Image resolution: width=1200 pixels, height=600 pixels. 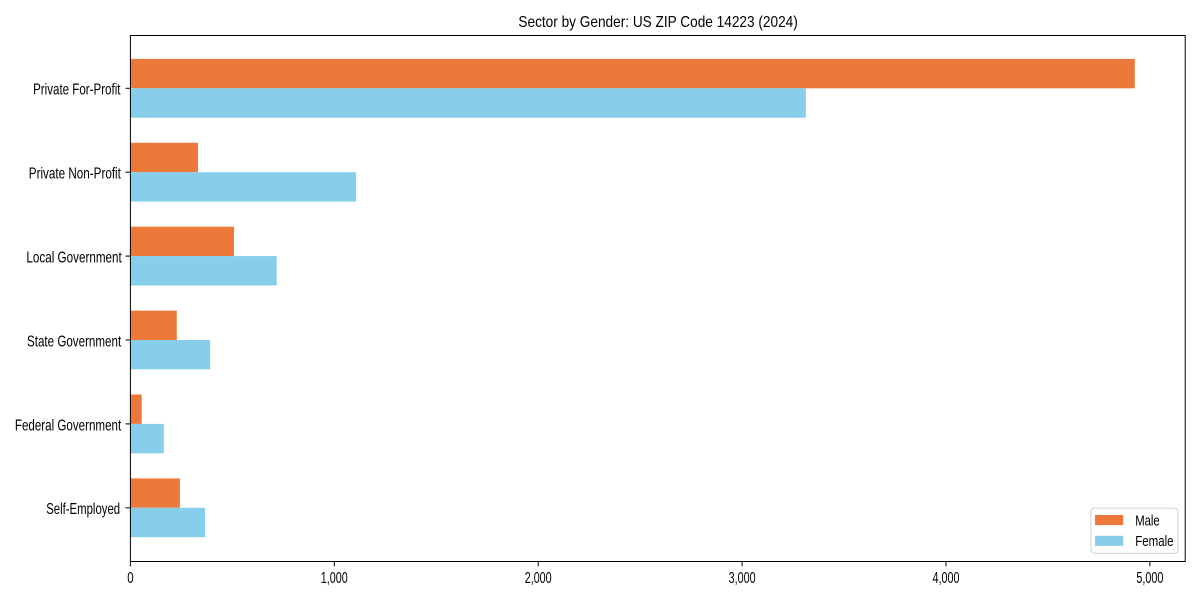 I want to click on svg-text: 2,000, so click(x=538, y=578).